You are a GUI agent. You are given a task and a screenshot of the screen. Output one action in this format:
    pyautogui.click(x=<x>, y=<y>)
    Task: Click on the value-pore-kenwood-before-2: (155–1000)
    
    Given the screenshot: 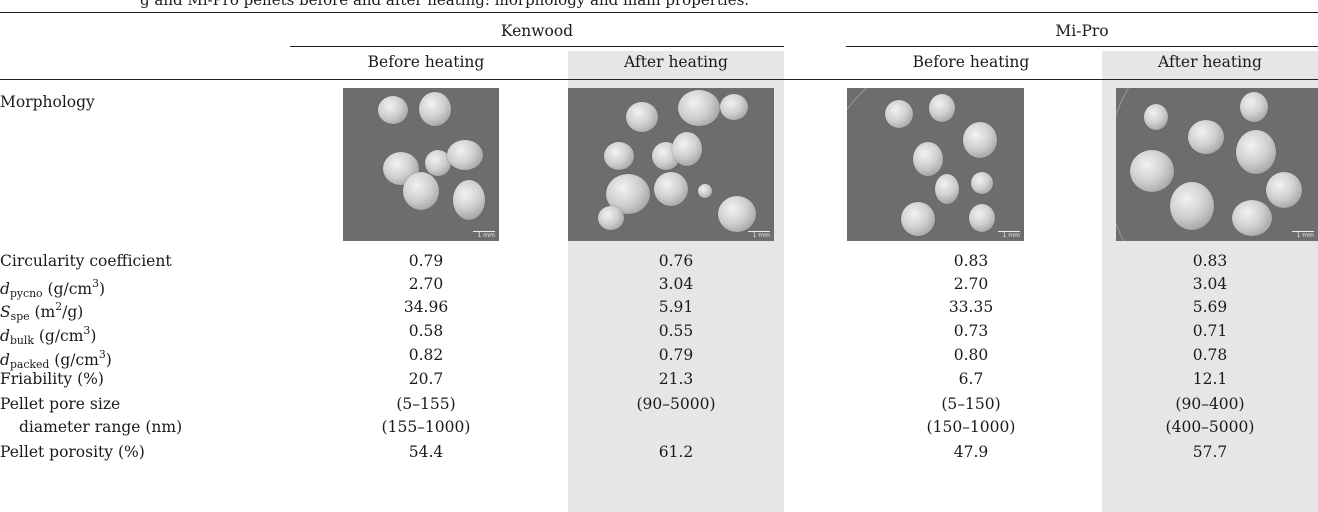 What is the action you would take?
    pyautogui.click(x=426, y=427)
    